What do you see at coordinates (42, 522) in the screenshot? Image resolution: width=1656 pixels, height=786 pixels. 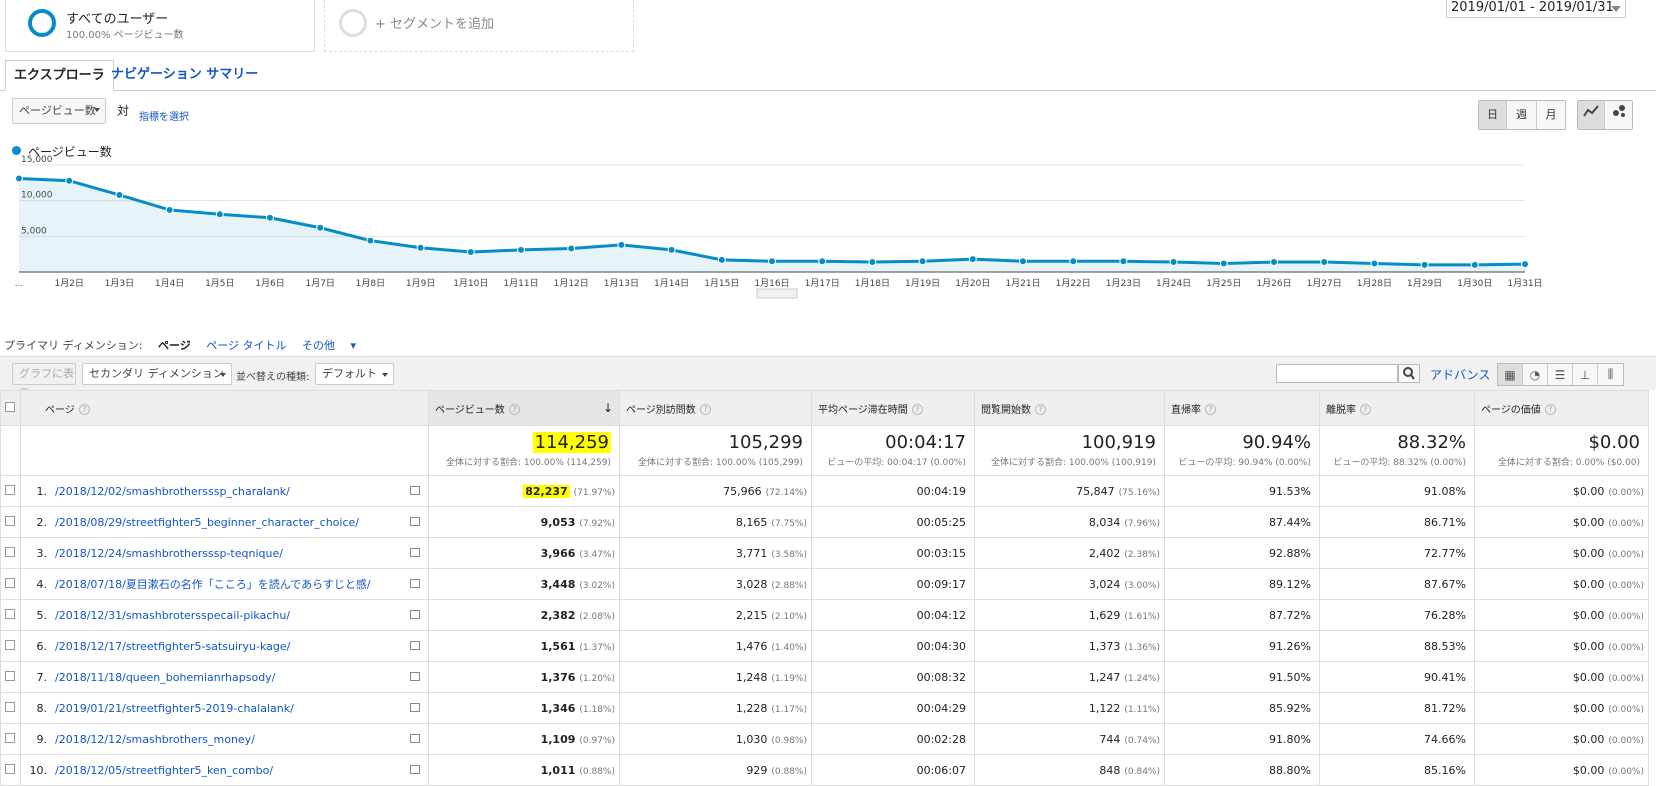 I see `row-index: 2.` at bounding box center [42, 522].